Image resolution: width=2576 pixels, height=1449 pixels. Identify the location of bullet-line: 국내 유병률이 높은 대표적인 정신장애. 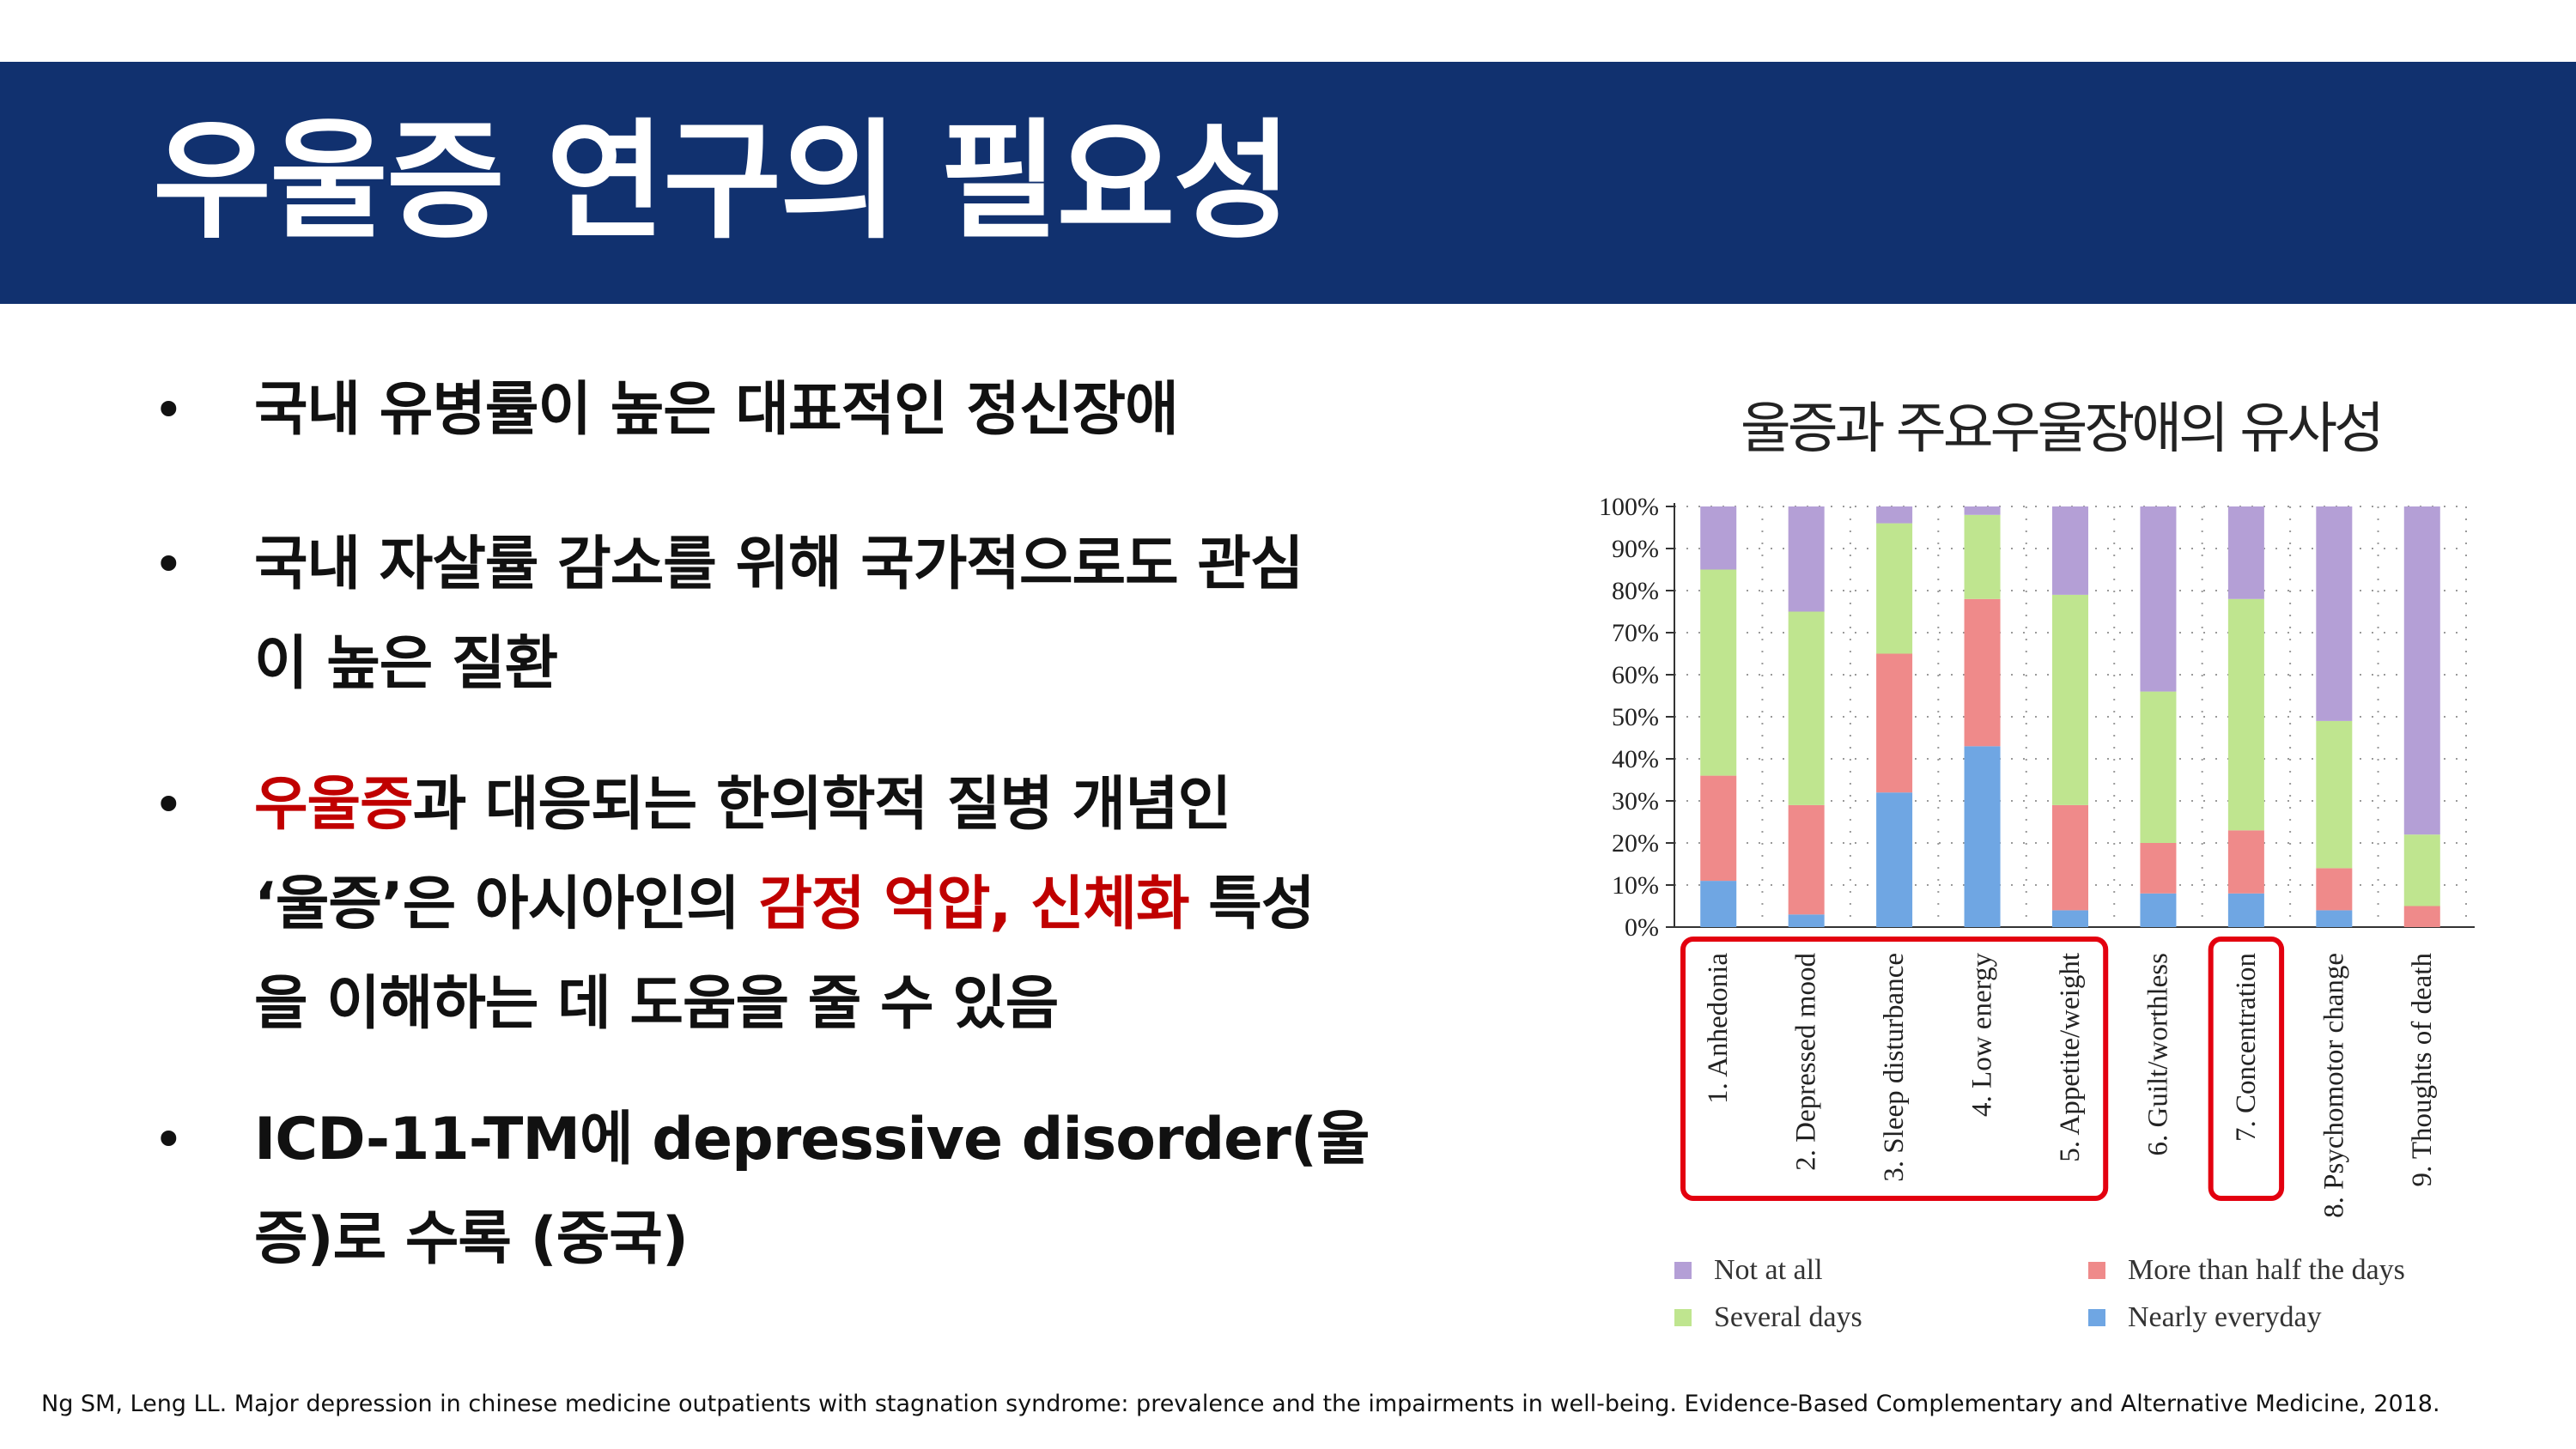
(898, 410).